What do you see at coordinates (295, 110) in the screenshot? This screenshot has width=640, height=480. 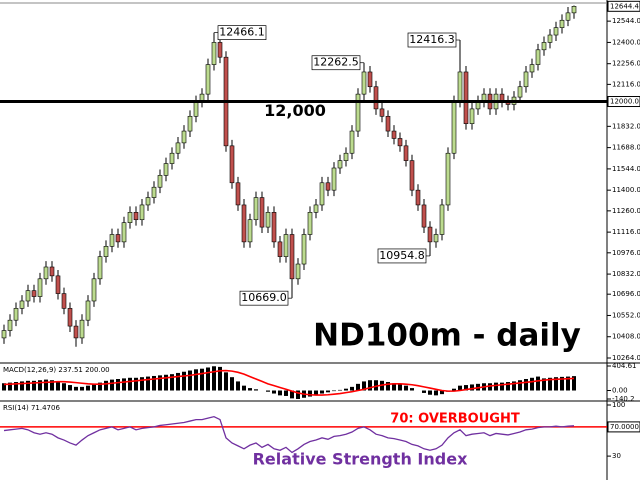 I see `level-label: 12,000` at bounding box center [295, 110].